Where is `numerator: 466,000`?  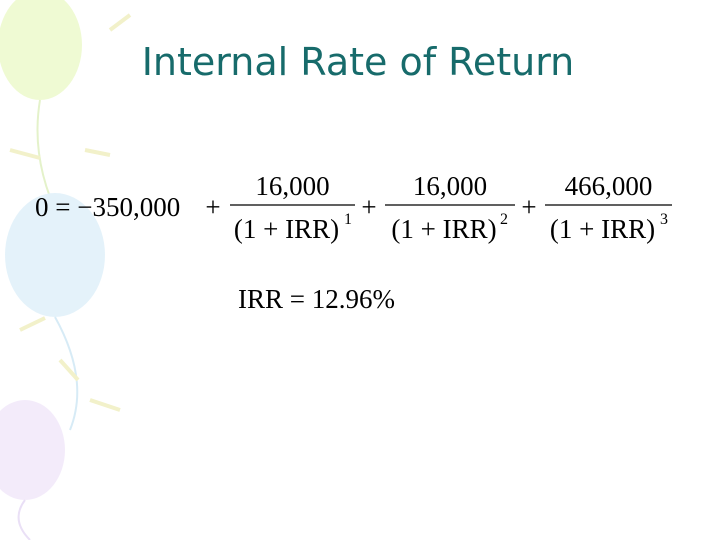
numerator: 466,000 is located at coordinates (609, 186).